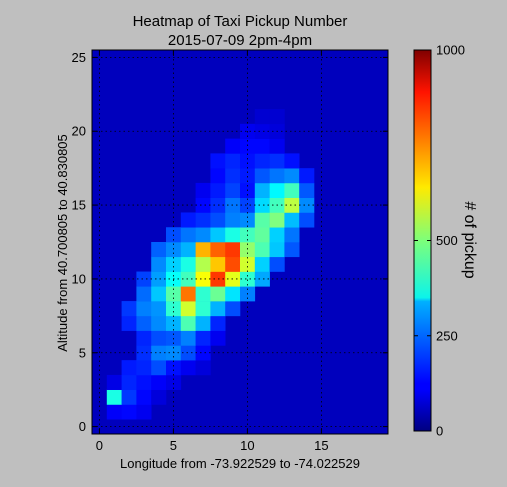  What do you see at coordinates (62, 243) in the screenshot?
I see `y-axis-label: Altitude from 40.700805 to 40.830805` at bounding box center [62, 243].